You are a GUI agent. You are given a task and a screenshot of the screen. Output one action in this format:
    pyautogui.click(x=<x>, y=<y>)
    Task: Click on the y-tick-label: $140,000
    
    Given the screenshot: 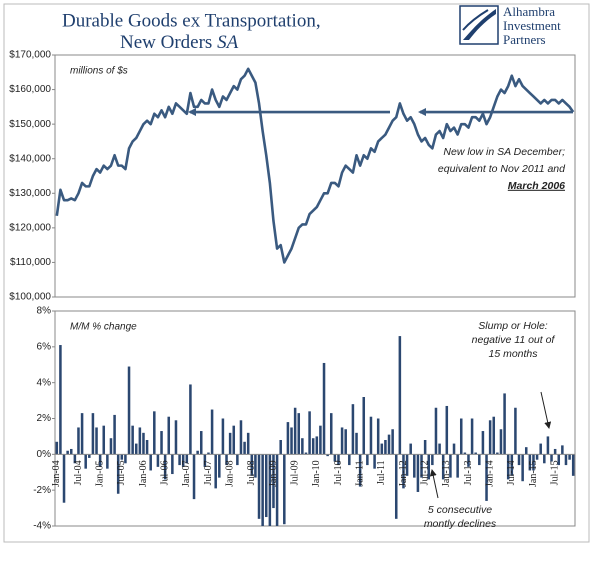 What is the action you would take?
    pyautogui.click(x=30, y=158)
    